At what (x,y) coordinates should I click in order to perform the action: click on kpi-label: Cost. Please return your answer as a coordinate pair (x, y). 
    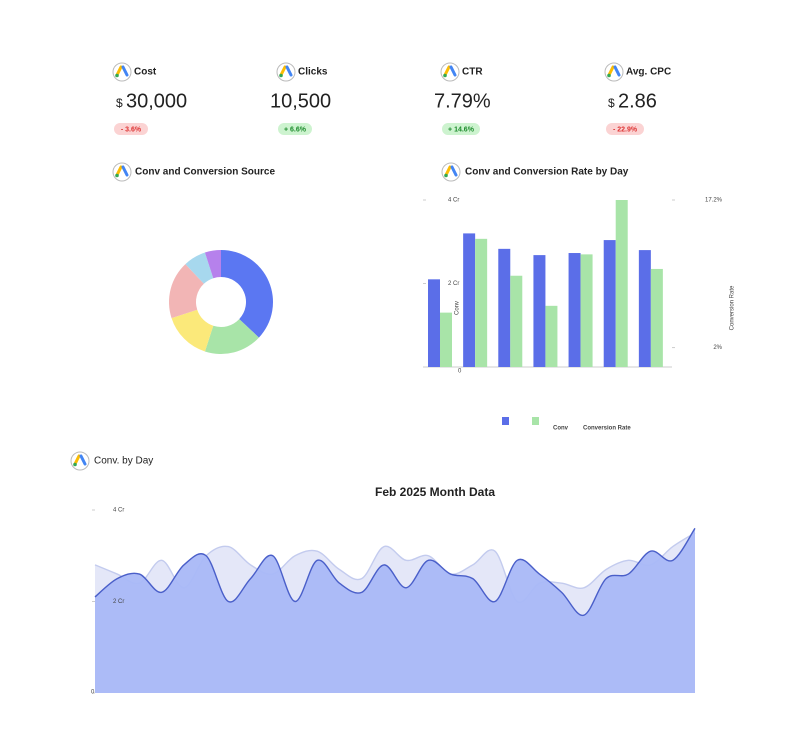
    Looking at the image, I should click on (145, 72).